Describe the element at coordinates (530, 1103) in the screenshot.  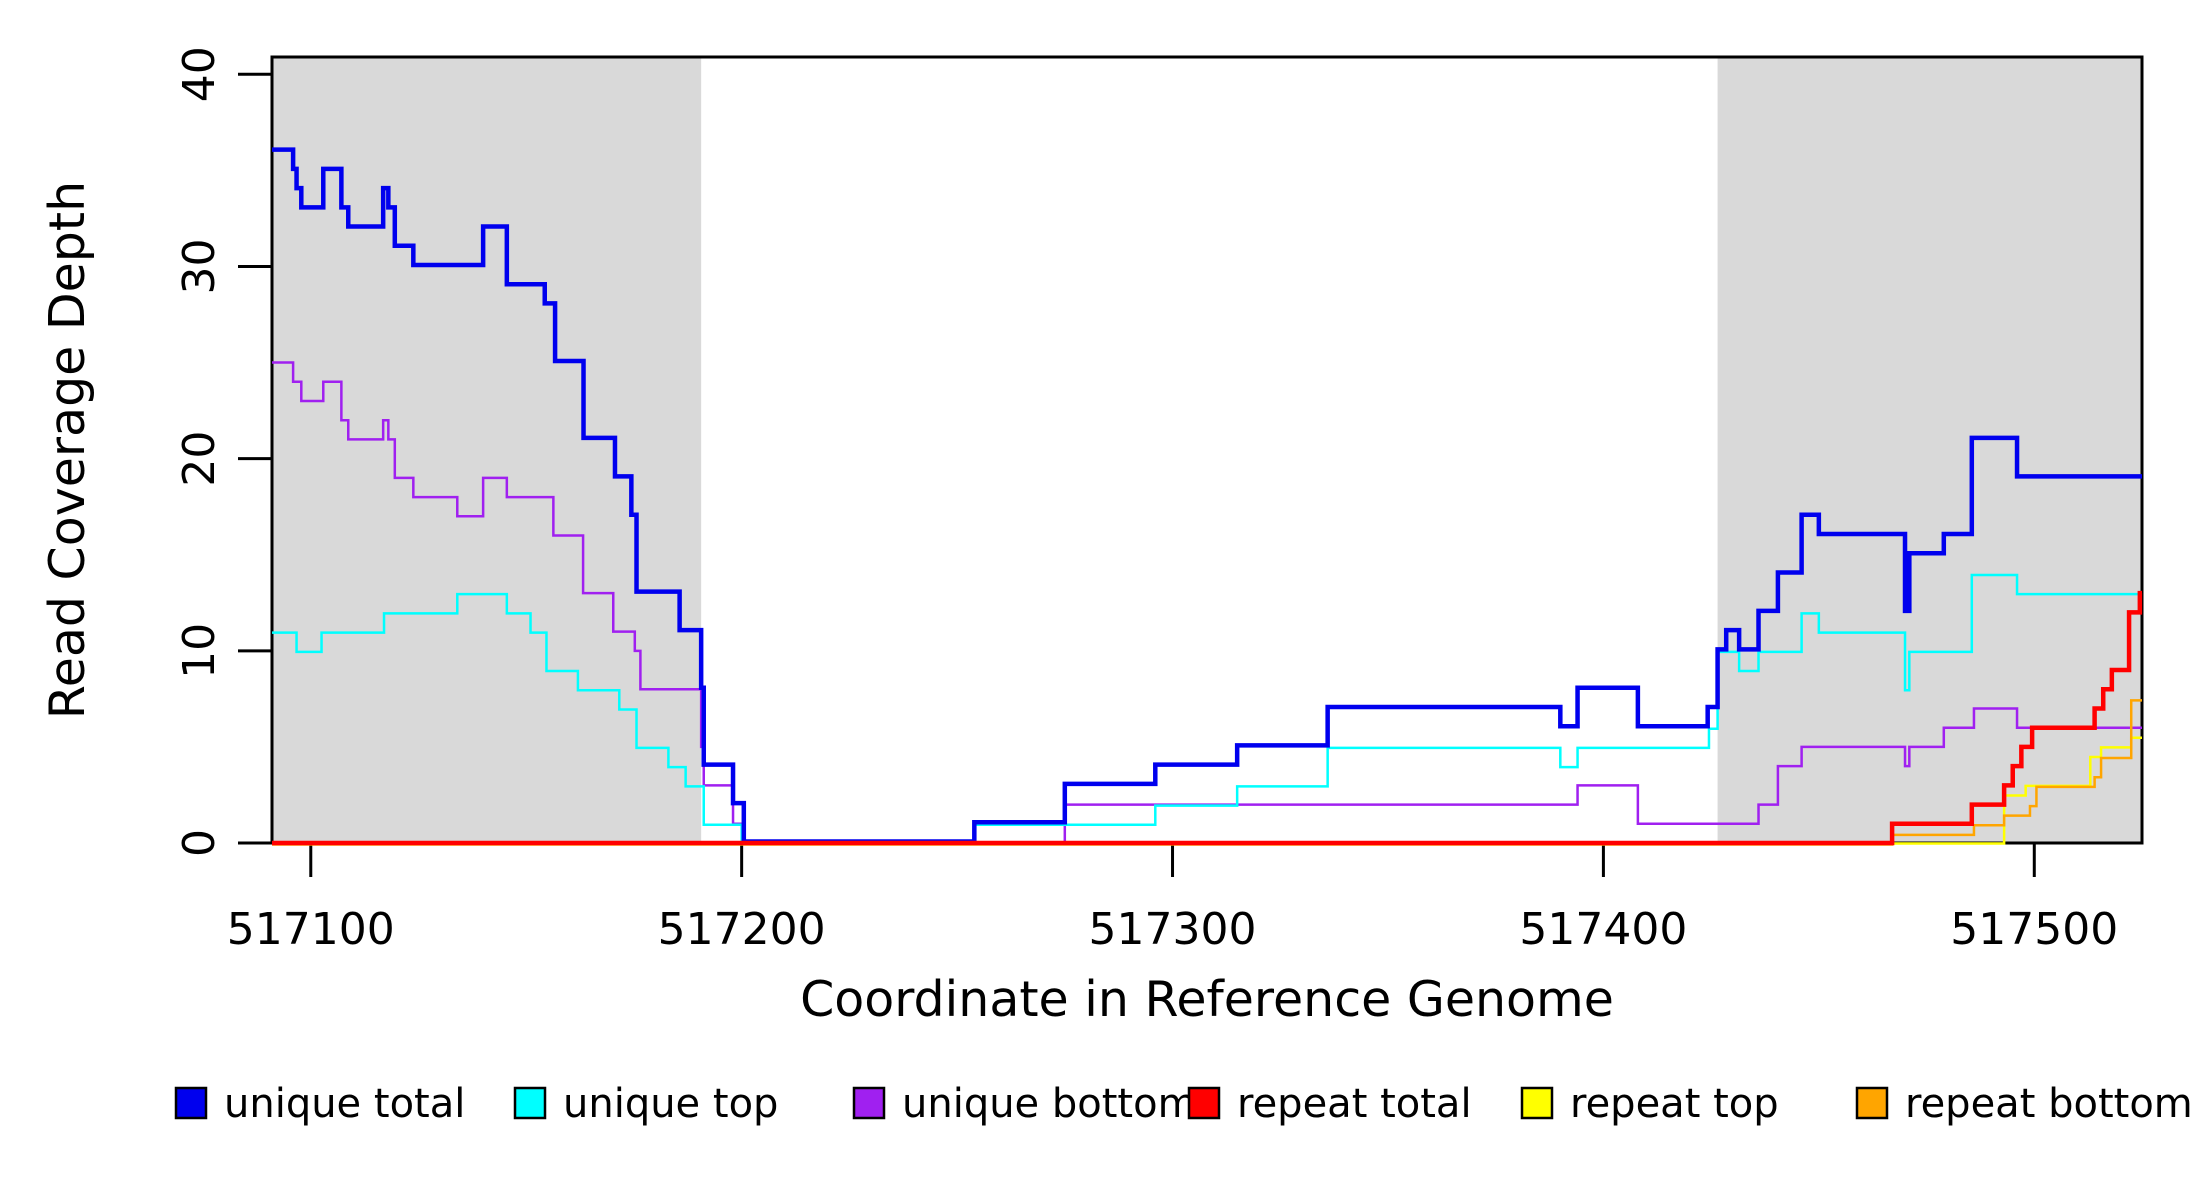
I see `legend-swatch-unique-top` at that location.